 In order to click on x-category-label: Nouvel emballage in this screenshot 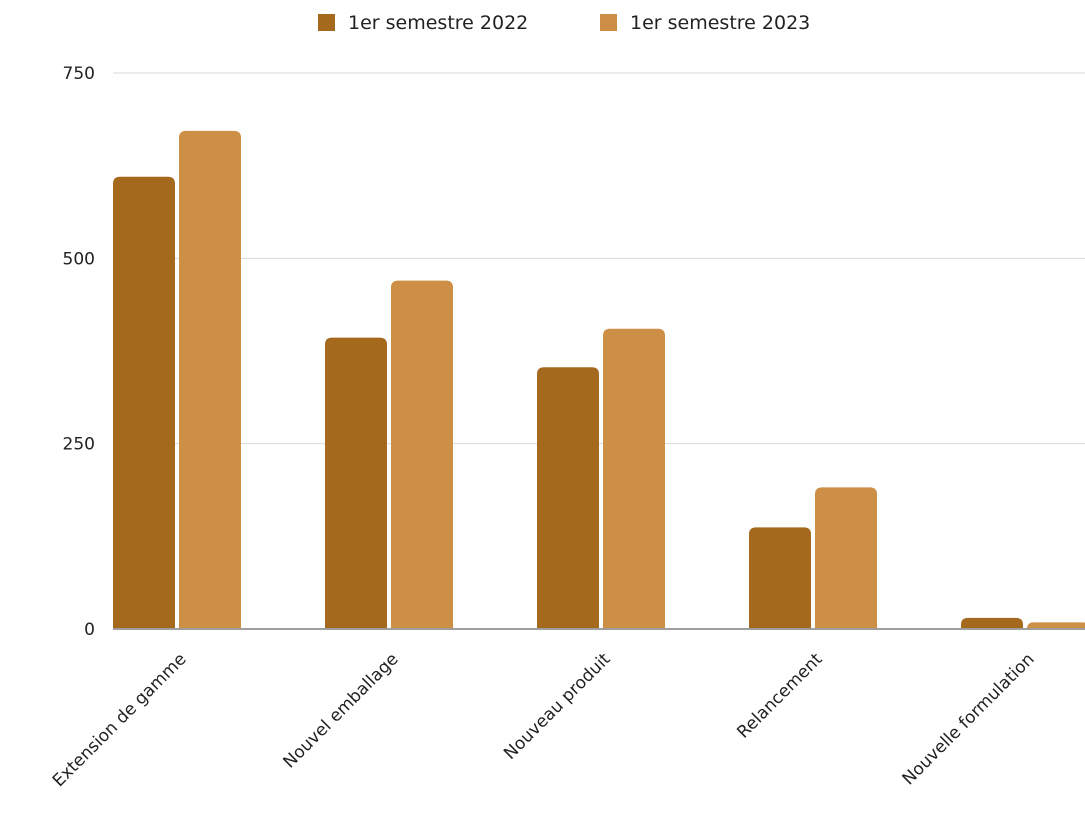, I will do `click(341, 710)`.